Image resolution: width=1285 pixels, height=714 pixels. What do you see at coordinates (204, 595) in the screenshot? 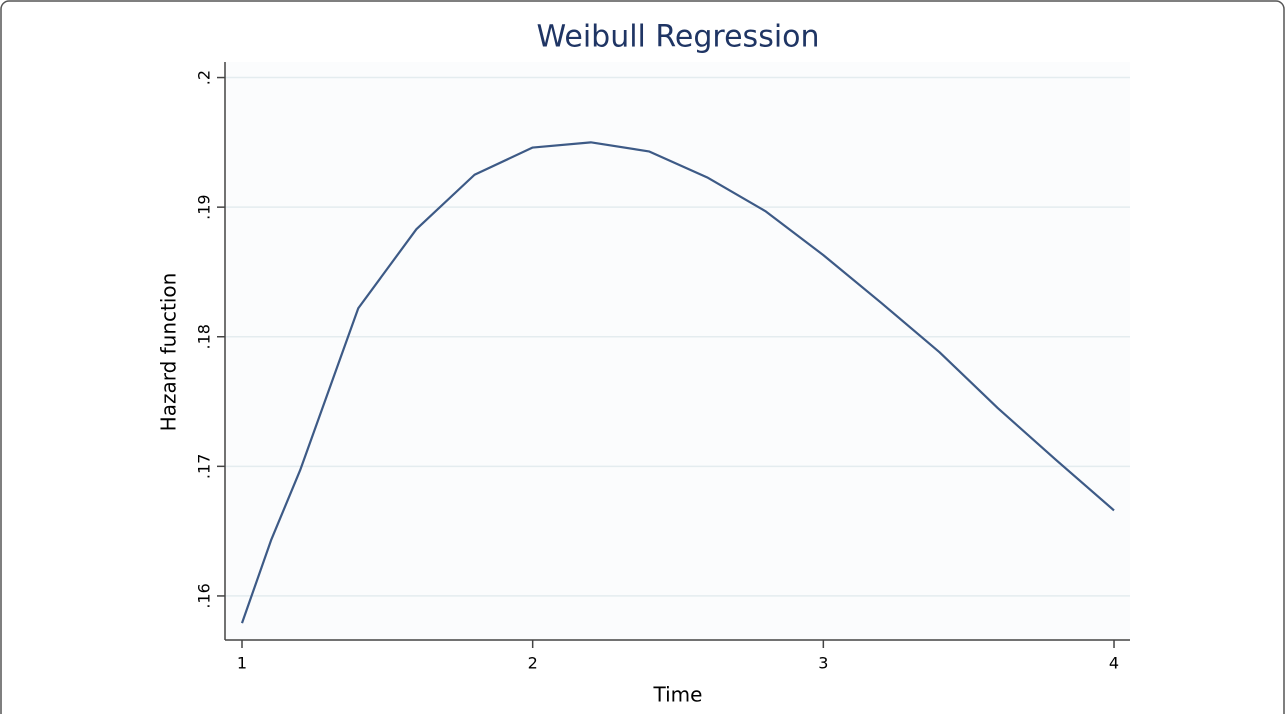
I see `y-tick-label: .16` at bounding box center [204, 595].